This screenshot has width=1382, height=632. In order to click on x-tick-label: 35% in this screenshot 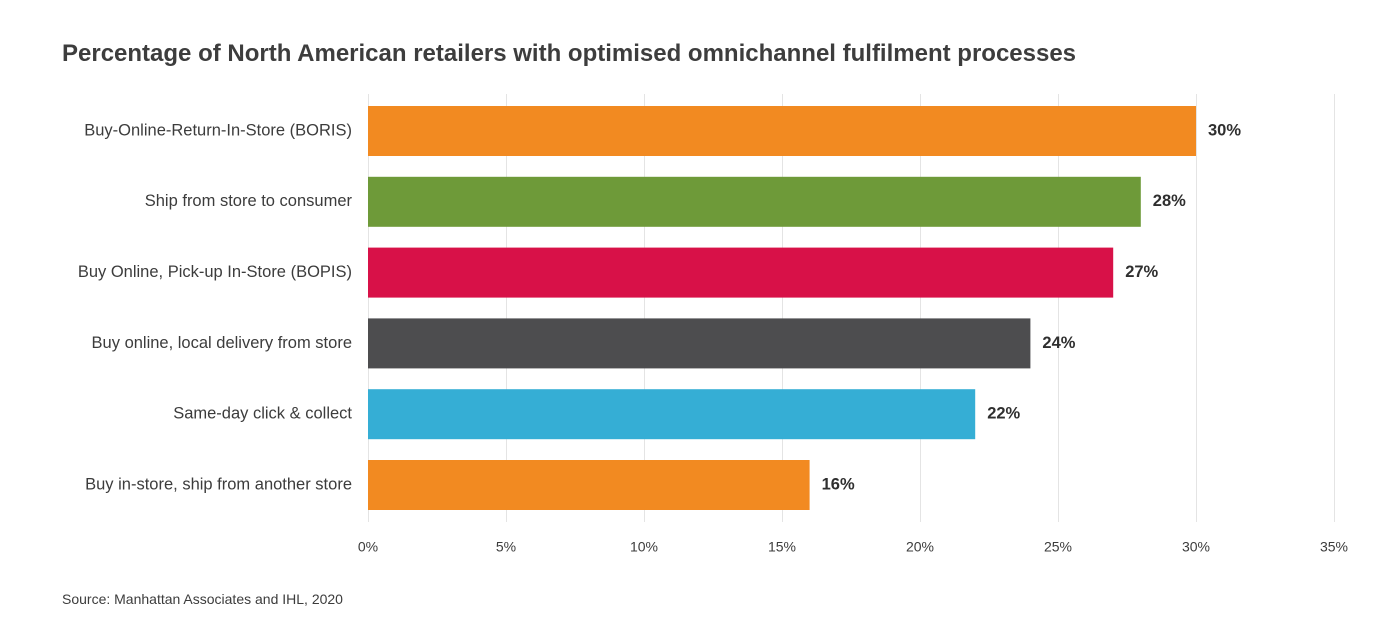, I will do `click(1334, 547)`.